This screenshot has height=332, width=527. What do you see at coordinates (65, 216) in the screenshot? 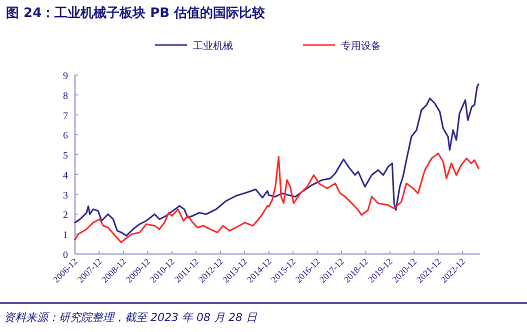
I see `y-tick-label: 2` at bounding box center [65, 216].